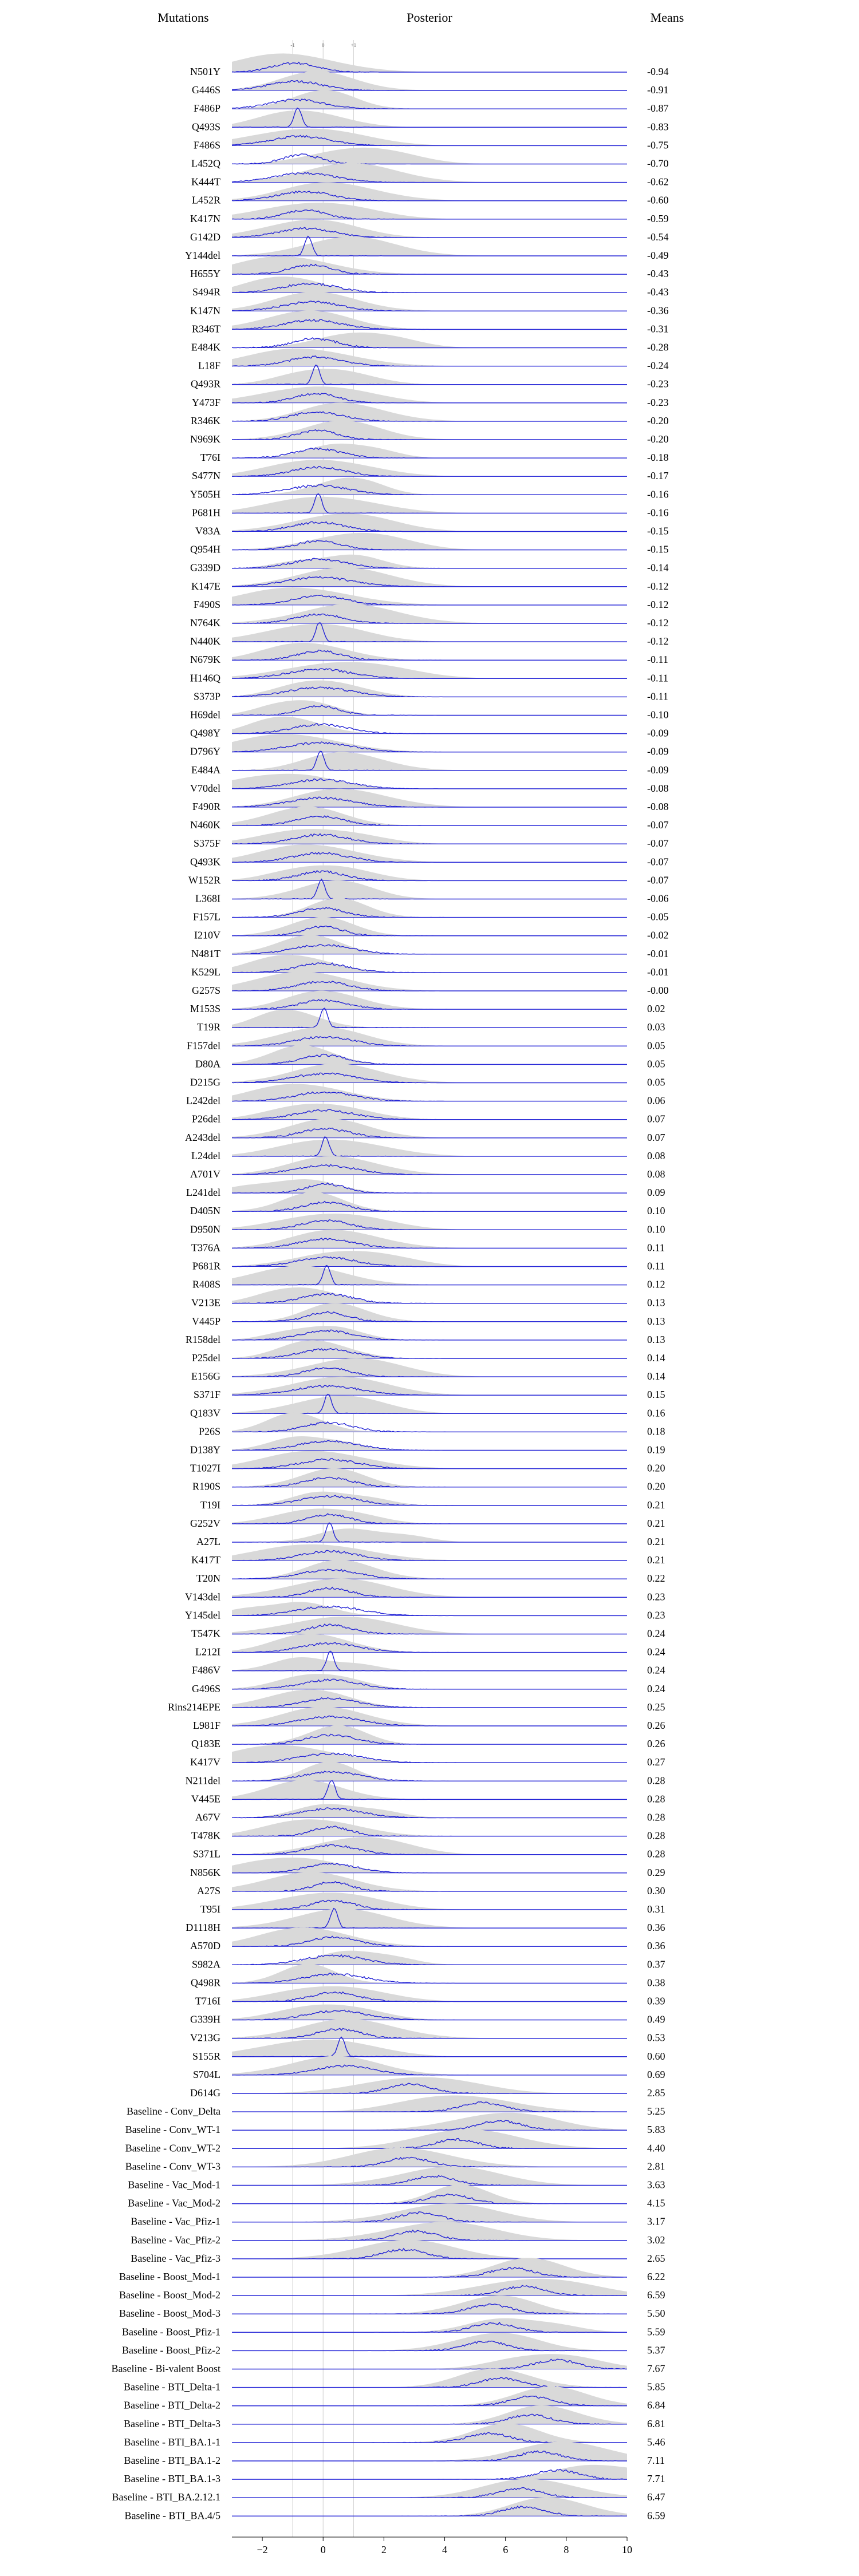 This screenshot has width=859, height=2576. I want to click on row-label: Q493R, so click(206, 384).